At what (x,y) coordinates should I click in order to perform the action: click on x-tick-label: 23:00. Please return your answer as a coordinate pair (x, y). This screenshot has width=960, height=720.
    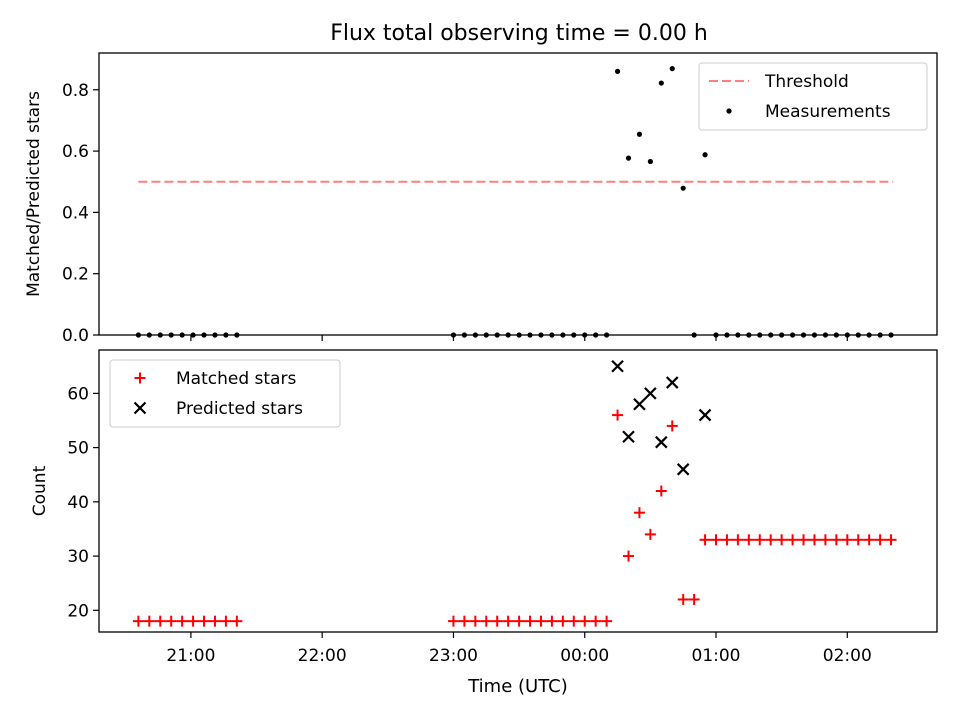
    Looking at the image, I should click on (453, 656).